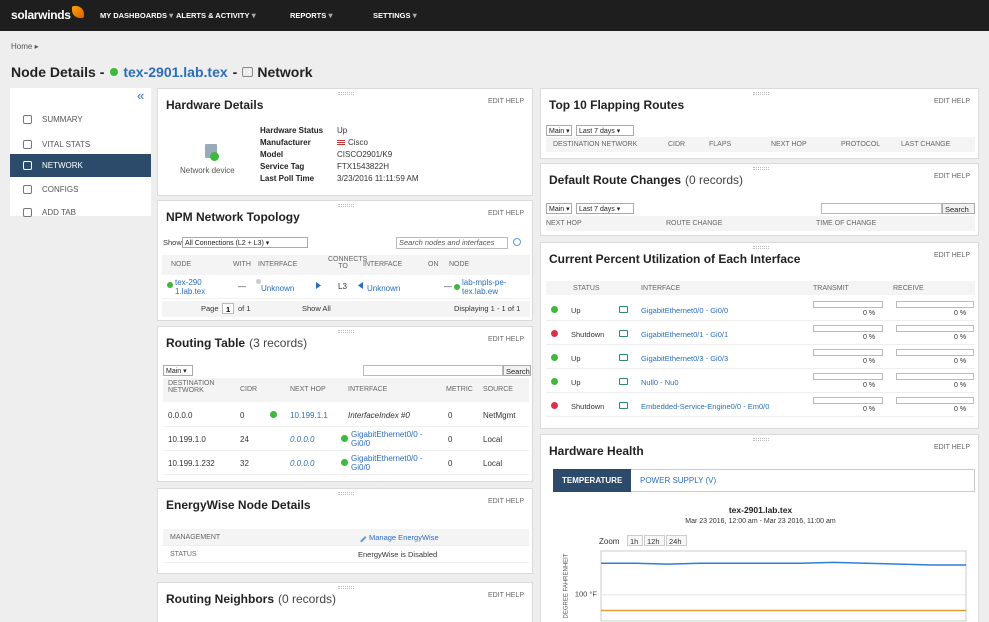 The image size is (989, 622). I want to click on logo-flame, so click(78, 12).